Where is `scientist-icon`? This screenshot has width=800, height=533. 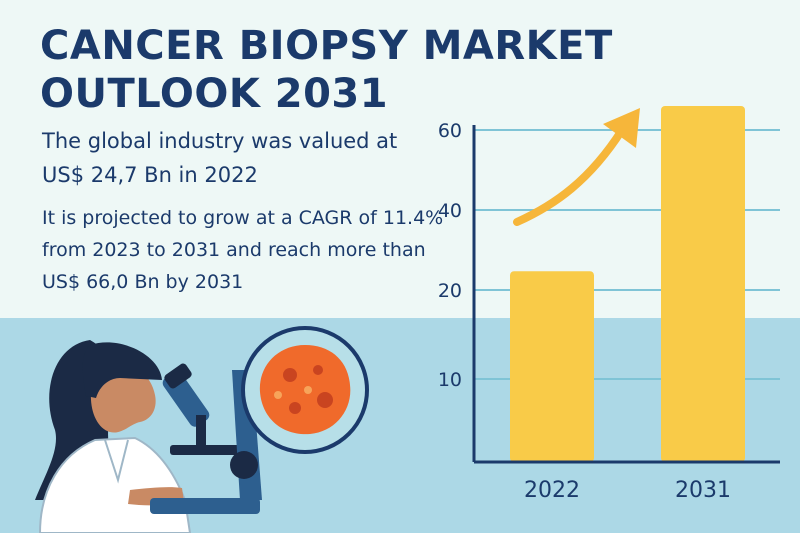
scientist-icon is located at coordinates (113, 436).